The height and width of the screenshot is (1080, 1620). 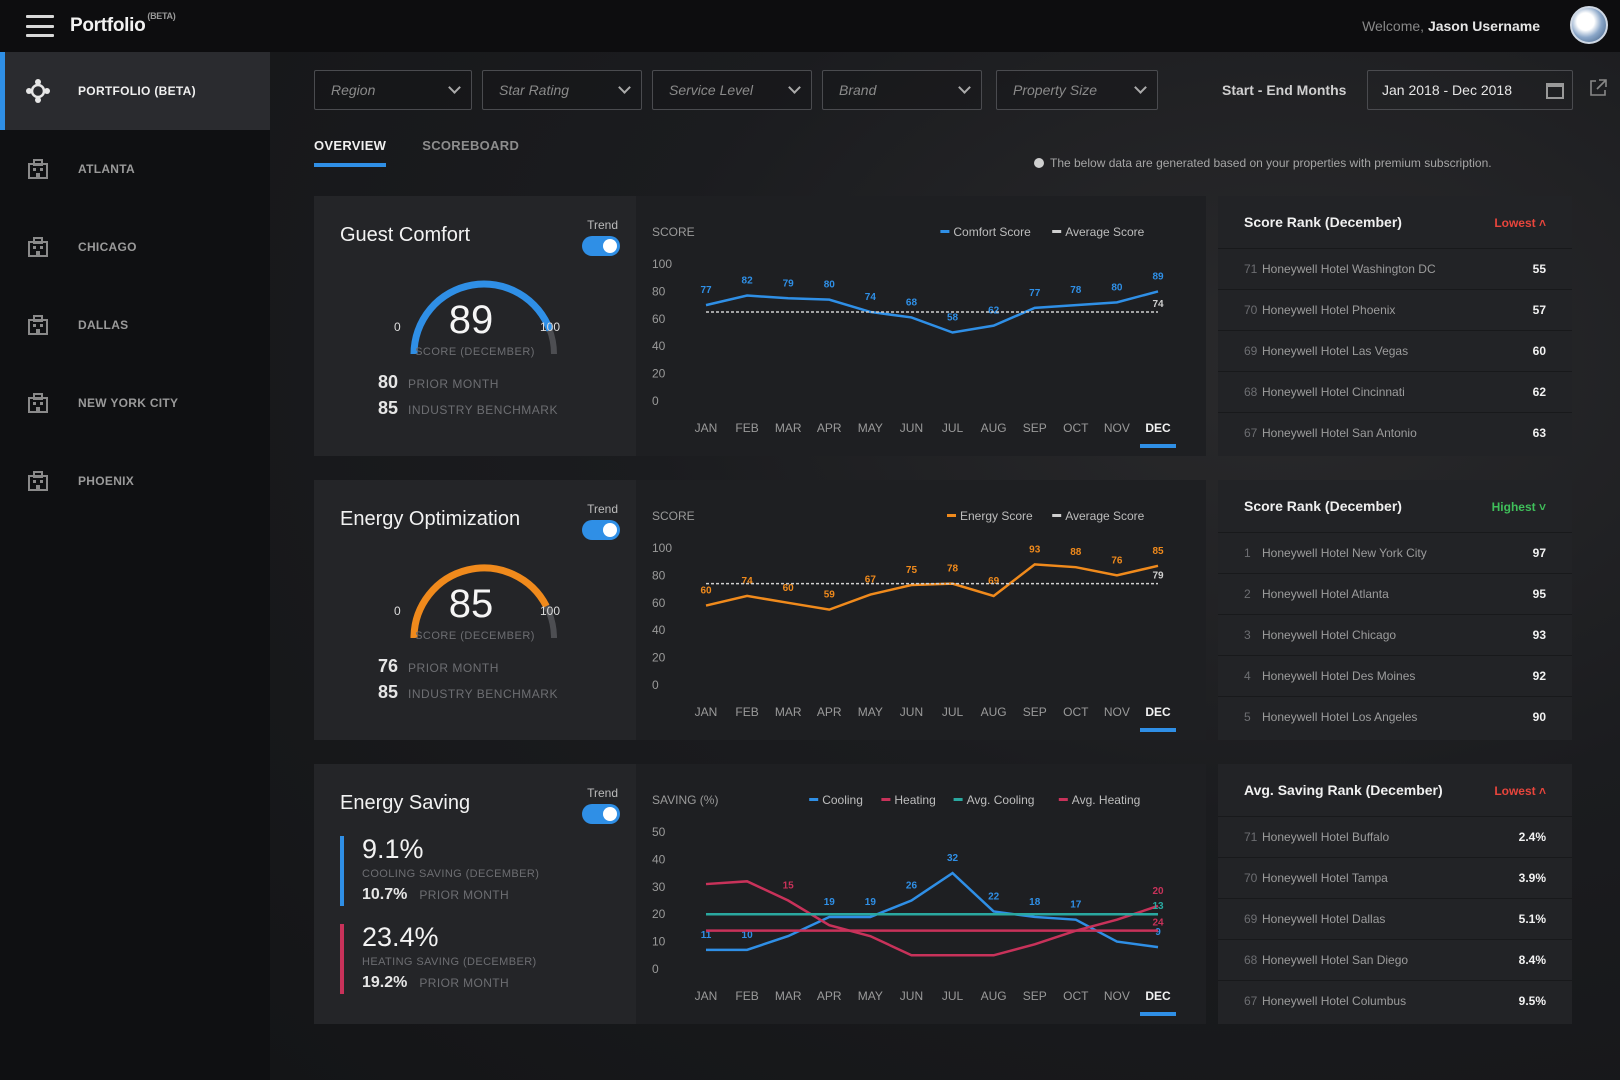 What do you see at coordinates (1539, 635) in the screenshot?
I see `rank-value: 93` at bounding box center [1539, 635].